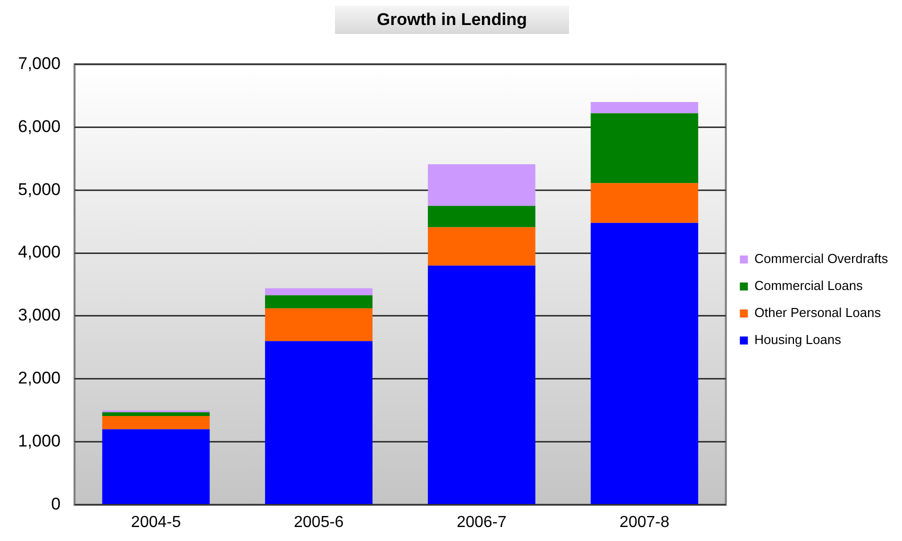 Image resolution: width=902 pixels, height=541 pixels. Describe the element at coordinates (39, 126) in the screenshot. I see `y-tick-label: 6,000` at that location.